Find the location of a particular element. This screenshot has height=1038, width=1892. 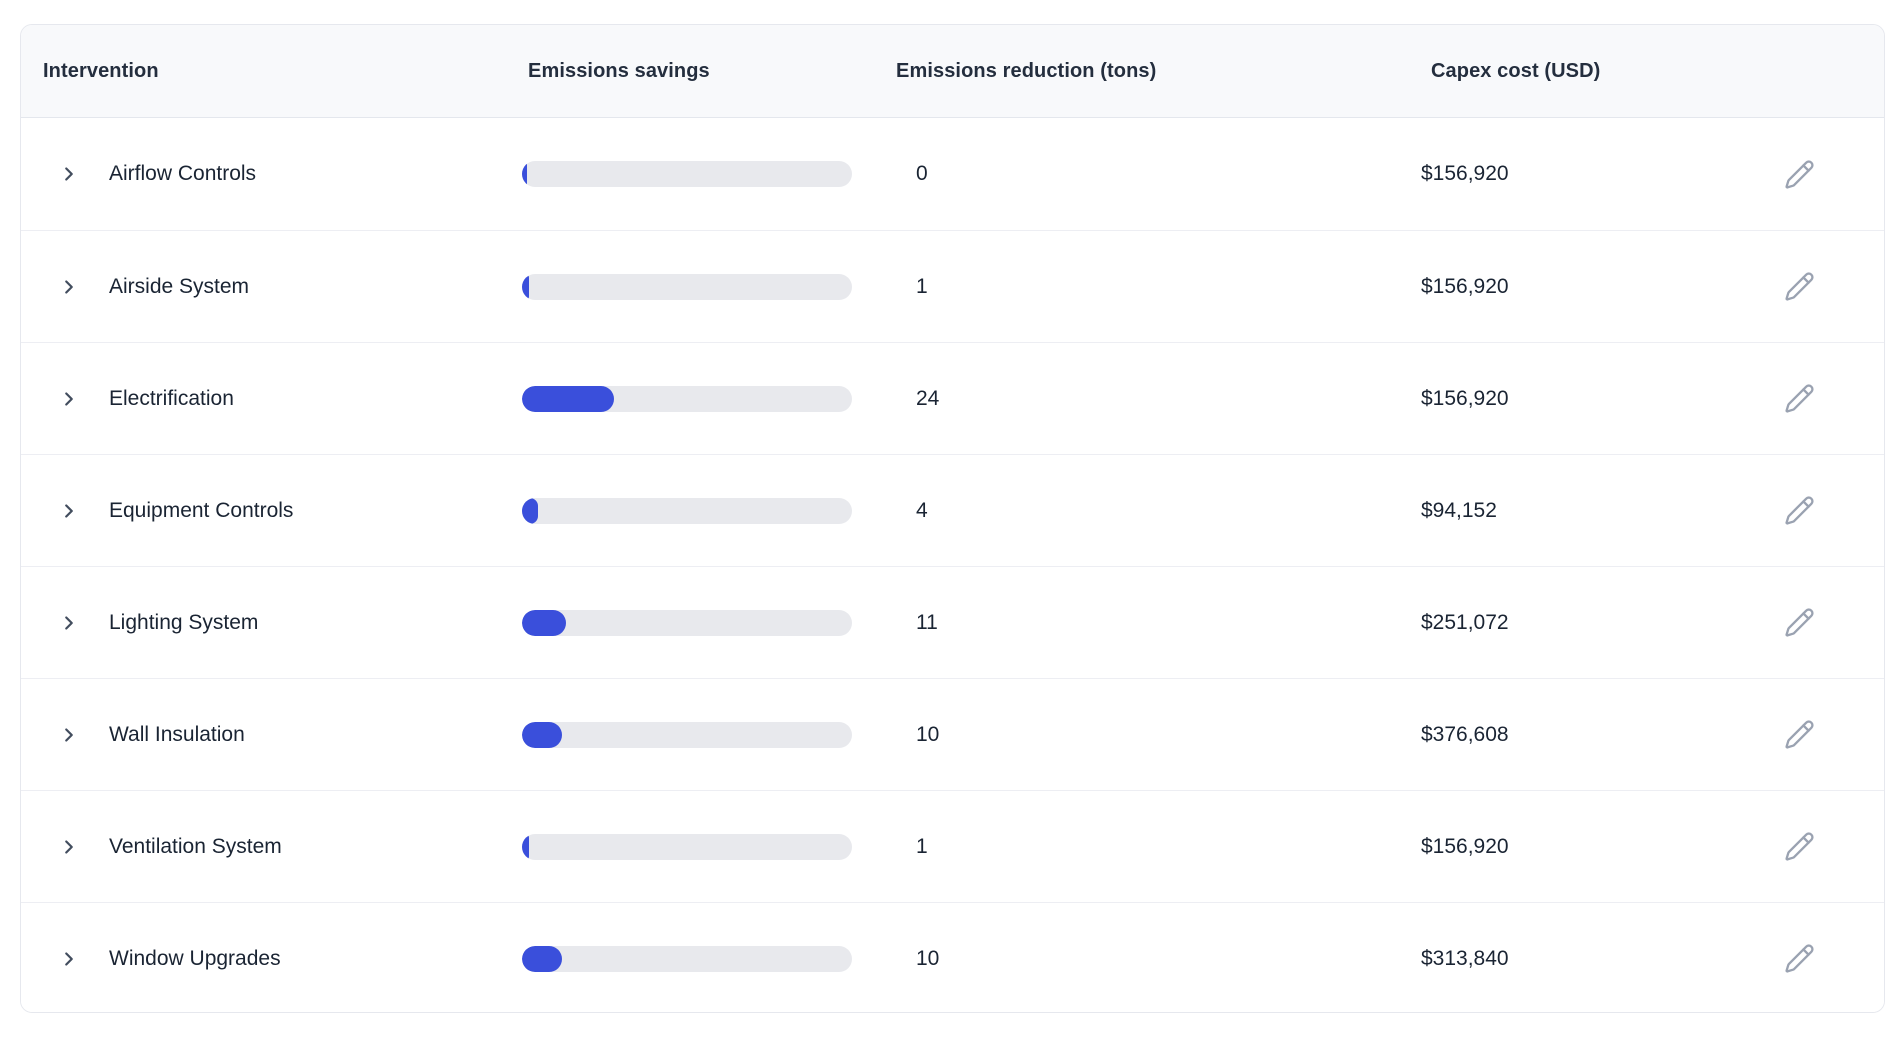

intervention-cell: Equipment Controls is located at coordinates (271, 511).